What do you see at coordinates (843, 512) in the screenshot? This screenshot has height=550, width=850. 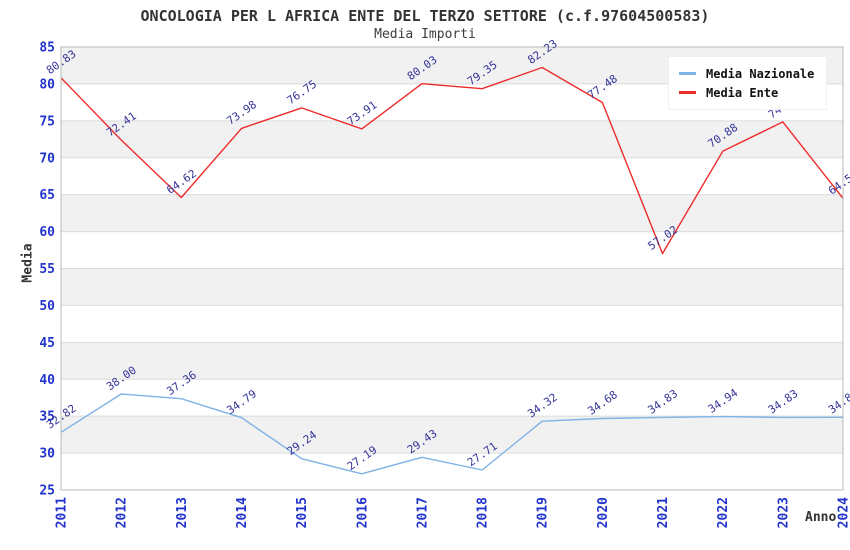 I see `x-tick-label: 2024` at bounding box center [843, 512].